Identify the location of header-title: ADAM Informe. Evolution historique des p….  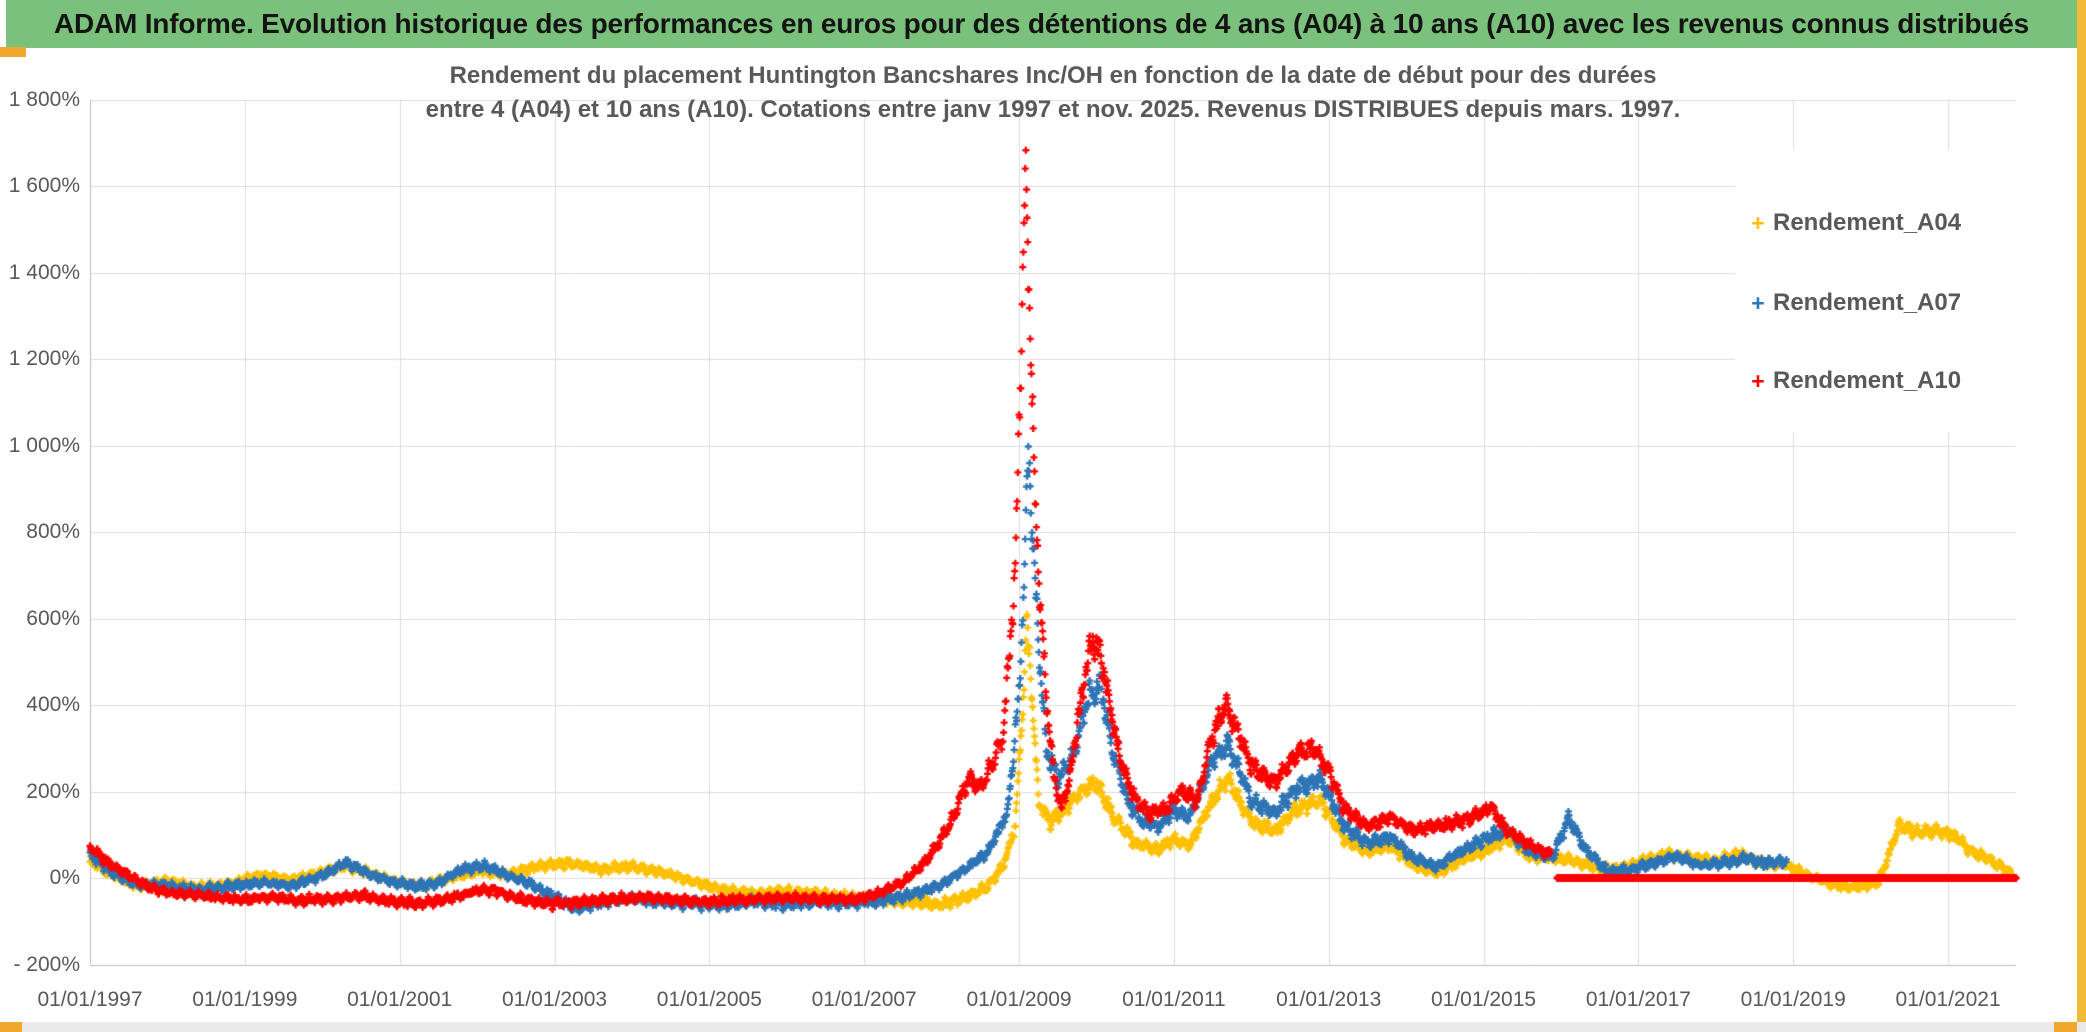
(1041, 23).